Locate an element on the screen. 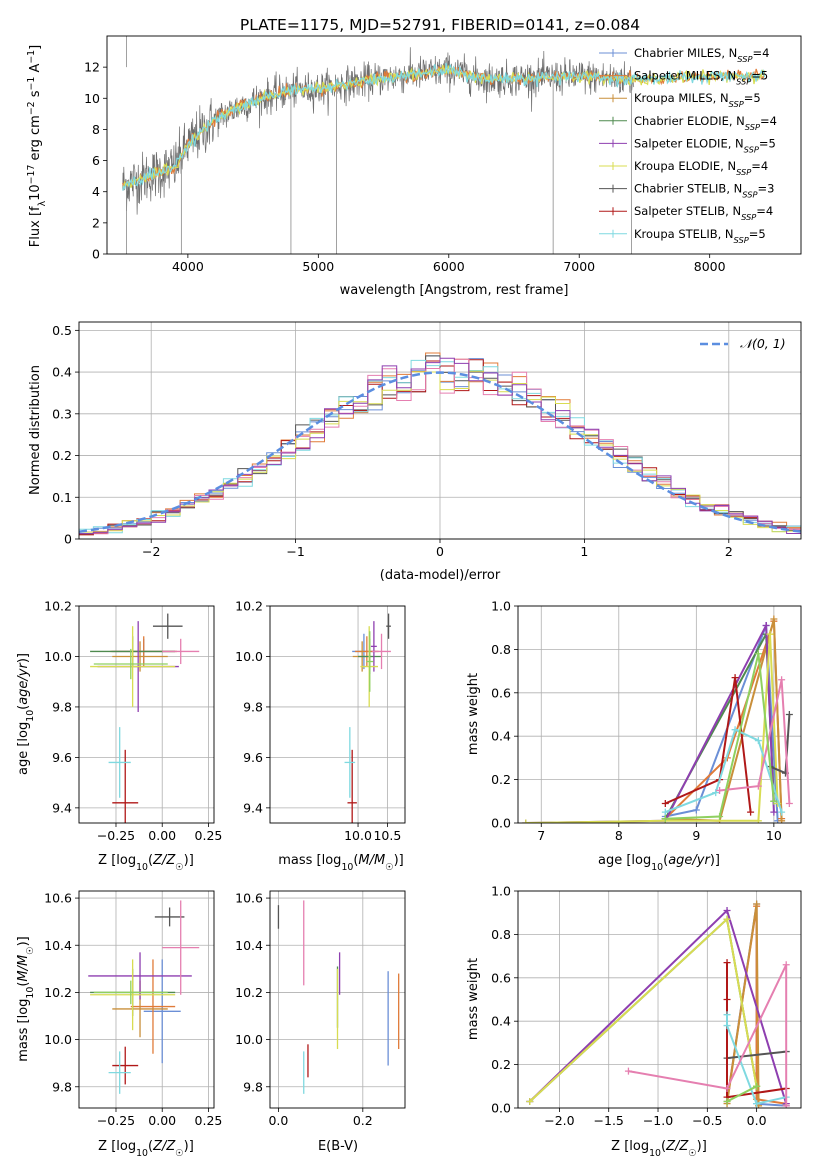  age-z-xlabel-part: ☉ is located at coordinates (179, 867).